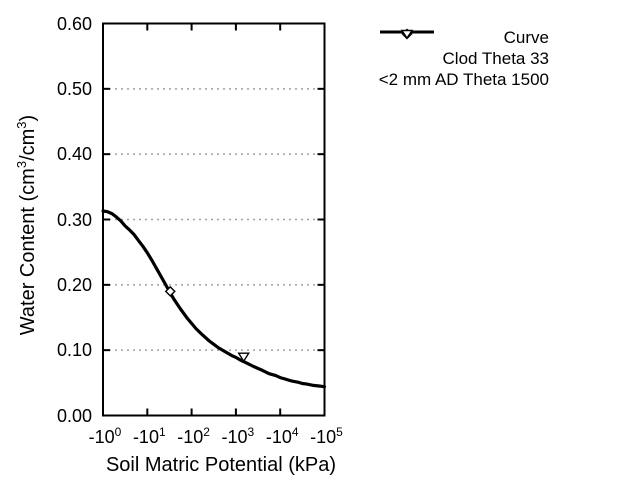 This screenshot has height=480, width=640. I want to click on x-tick-label: -104, so click(282, 437).